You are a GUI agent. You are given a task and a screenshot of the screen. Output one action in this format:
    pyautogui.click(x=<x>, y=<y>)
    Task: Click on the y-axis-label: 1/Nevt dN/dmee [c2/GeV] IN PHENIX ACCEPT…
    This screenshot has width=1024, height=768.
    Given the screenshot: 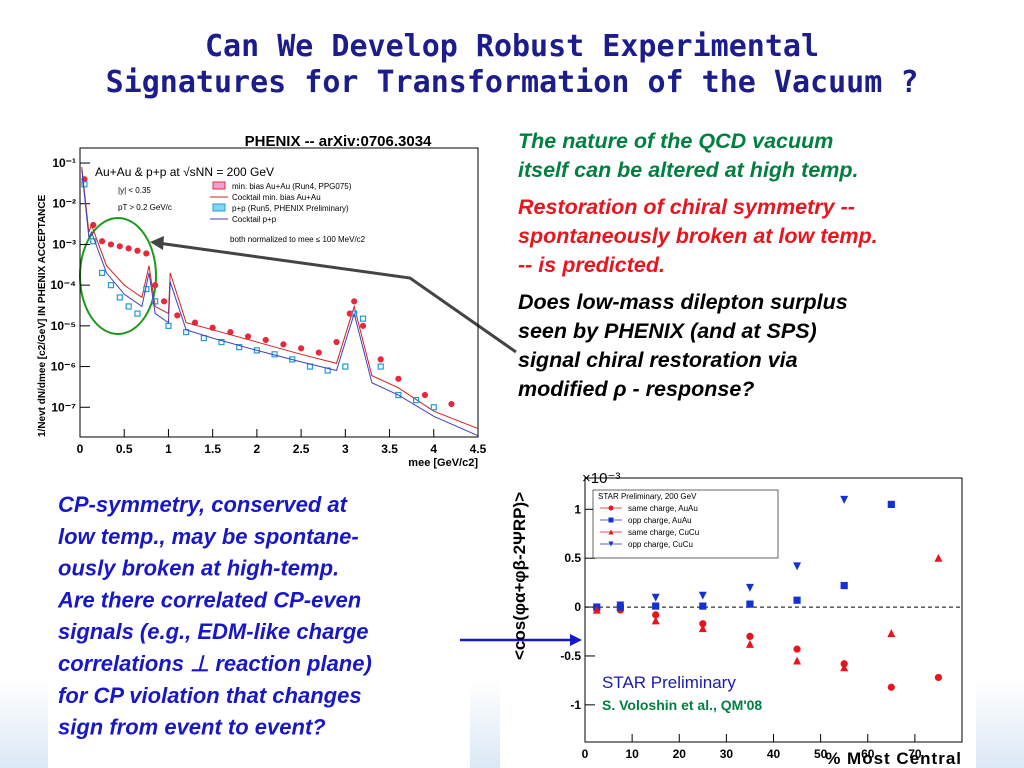 What is the action you would take?
    pyautogui.click(x=42, y=315)
    